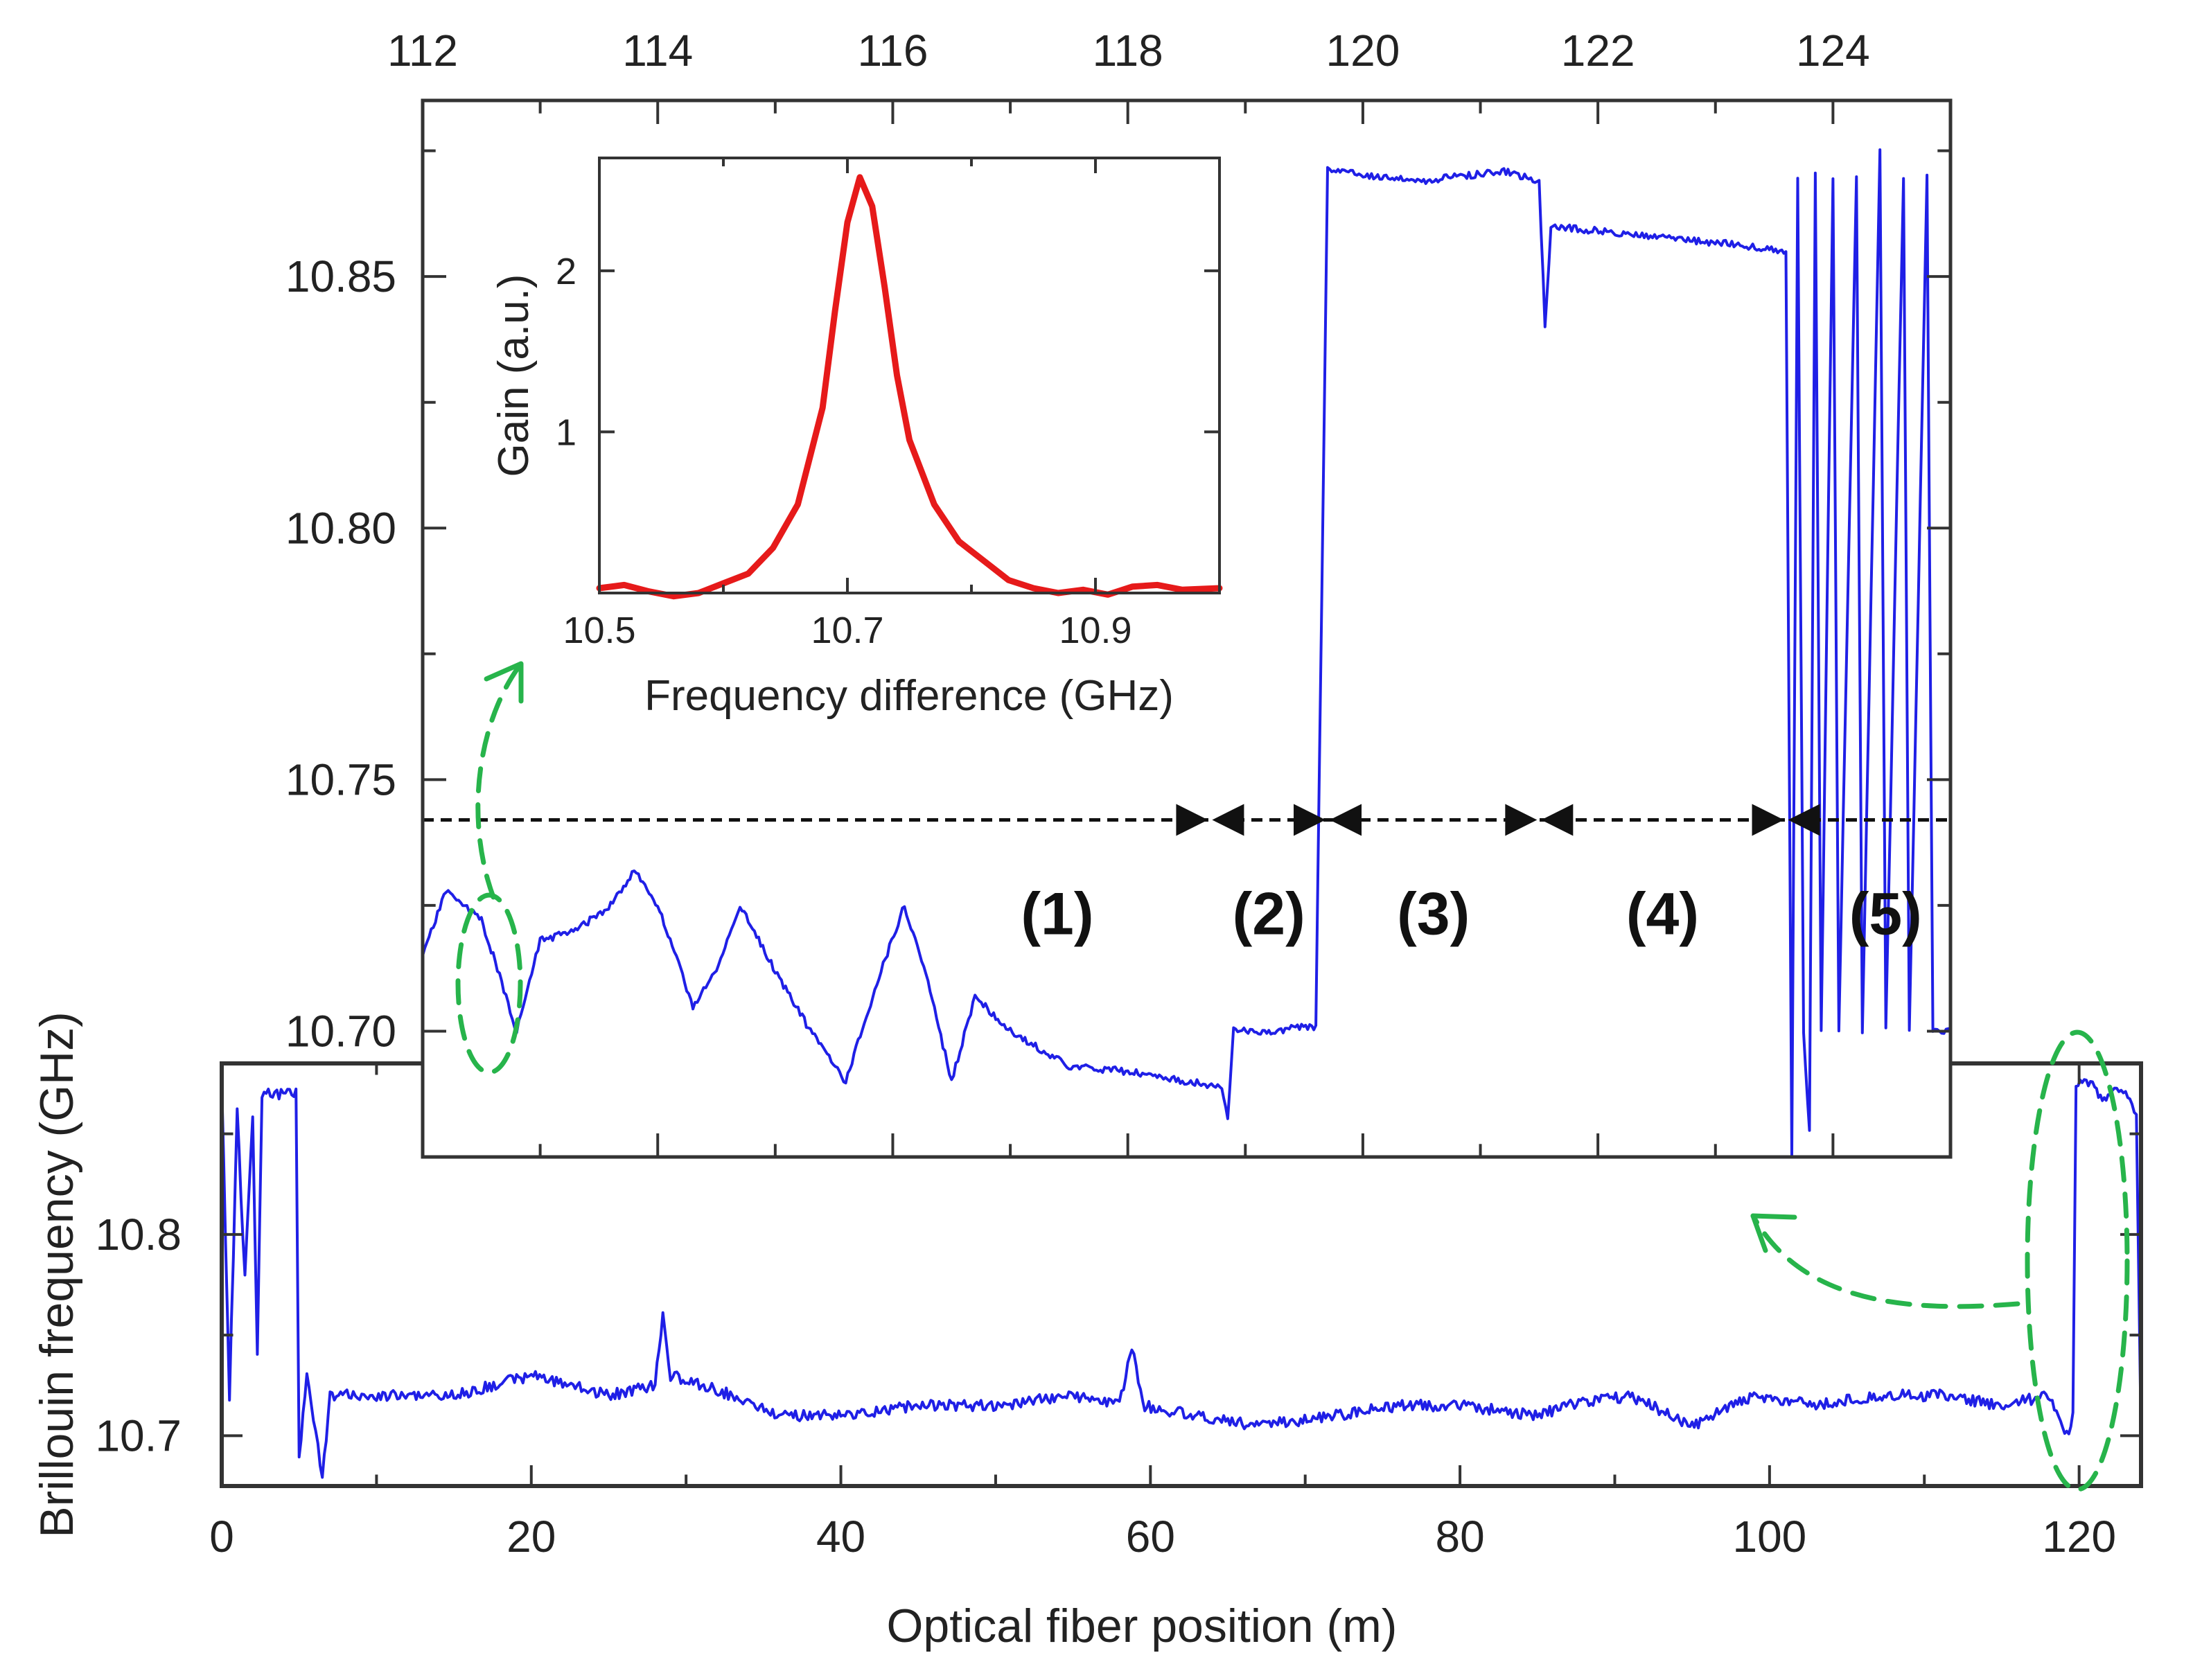  I want to click on zoom-y-tick-label: 10.80, so click(340, 528).